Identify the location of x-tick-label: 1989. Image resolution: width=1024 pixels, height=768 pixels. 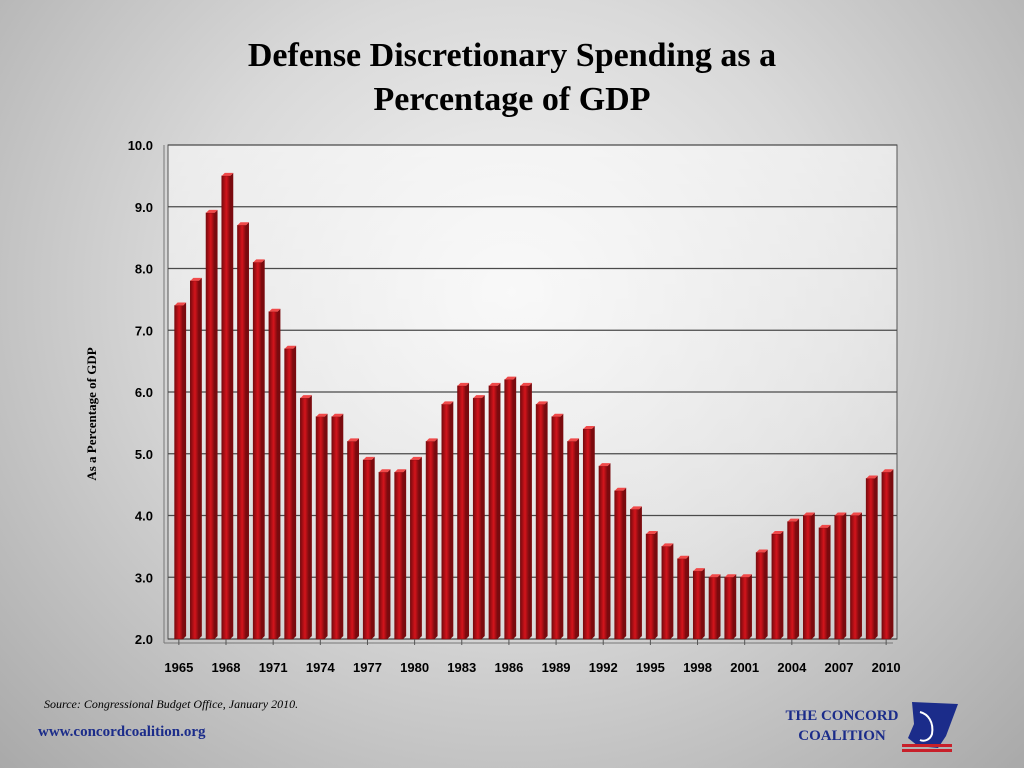
(556, 667).